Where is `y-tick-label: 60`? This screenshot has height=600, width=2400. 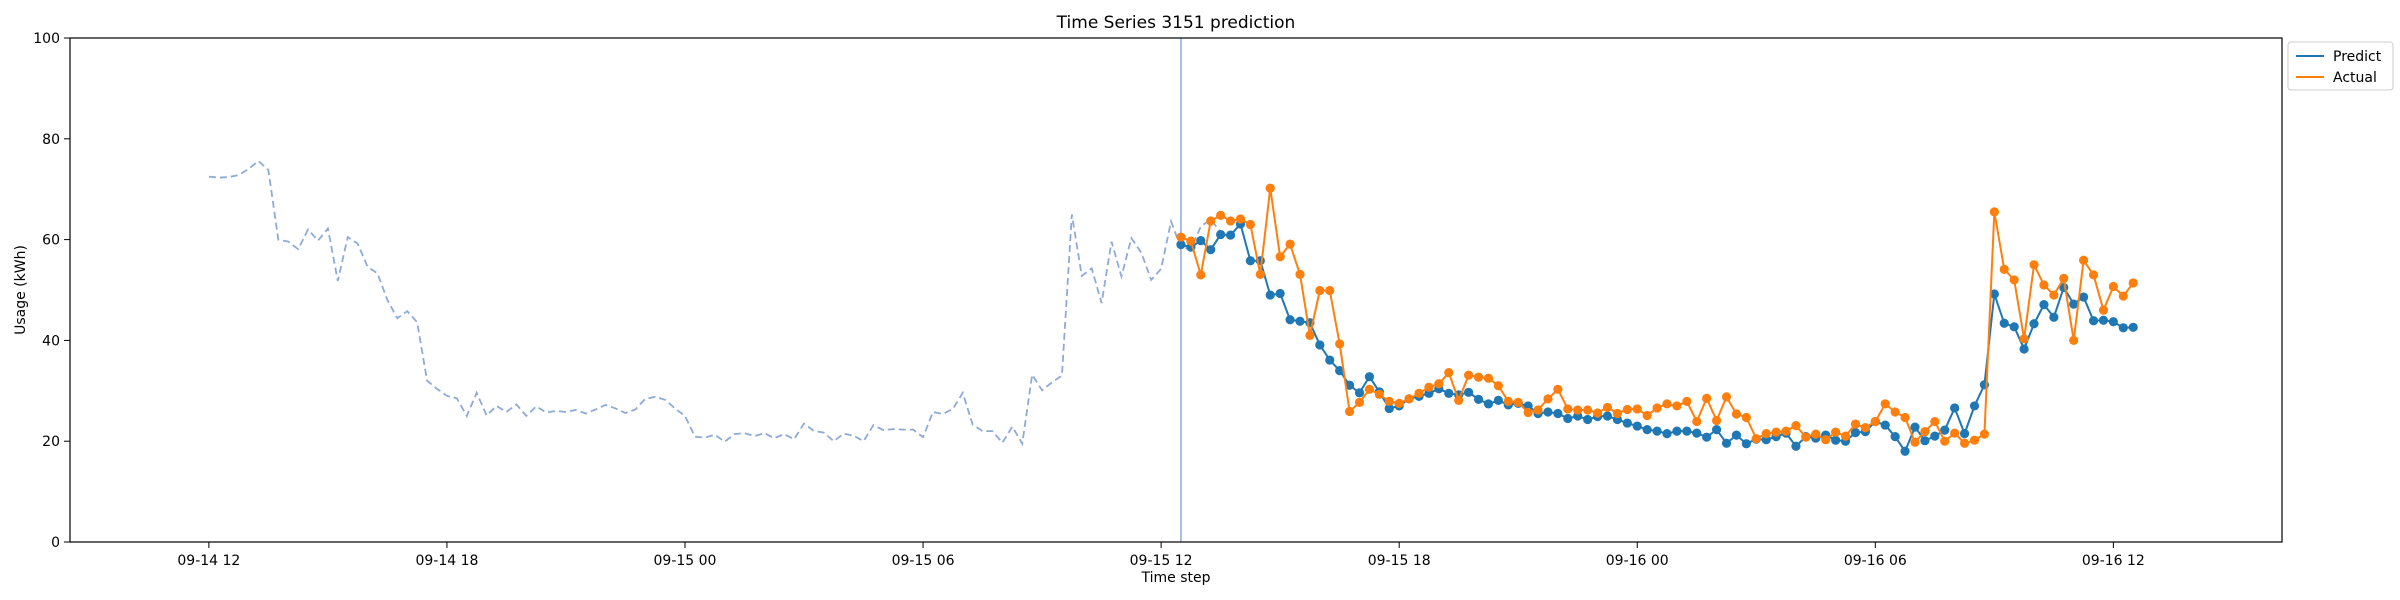
y-tick-label: 60 is located at coordinates (51, 241).